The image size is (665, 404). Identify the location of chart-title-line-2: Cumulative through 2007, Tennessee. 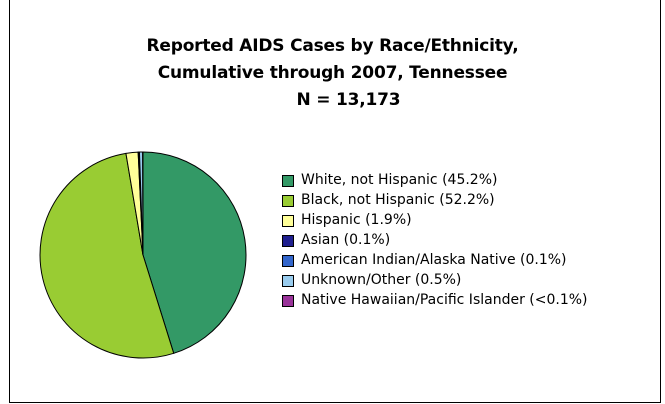
(332, 73).